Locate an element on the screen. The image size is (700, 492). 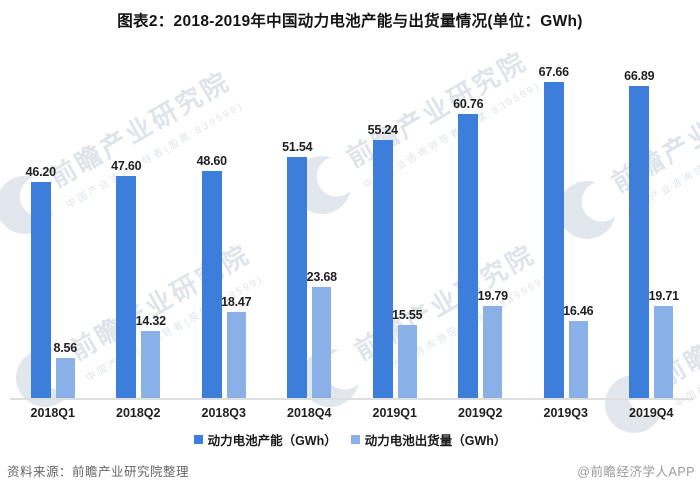
x-axis-label: 2019Q3 is located at coordinates (565, 413).